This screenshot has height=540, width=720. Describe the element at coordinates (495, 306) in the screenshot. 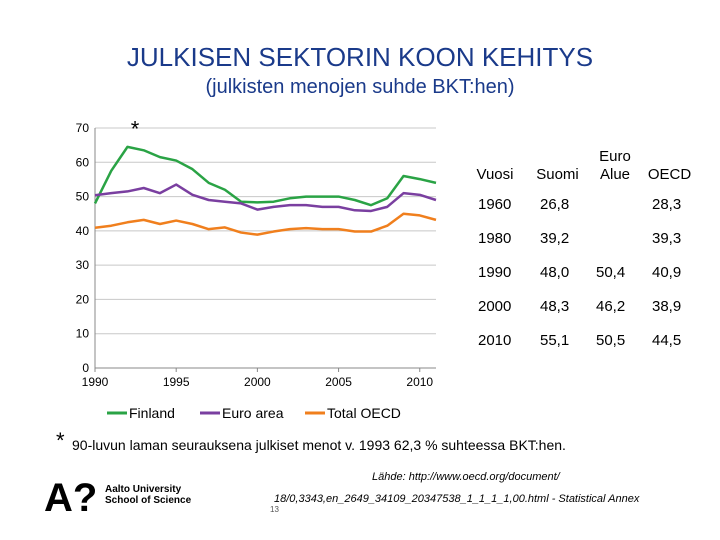

I see `table-cell-vuosi: 2000` at that location.